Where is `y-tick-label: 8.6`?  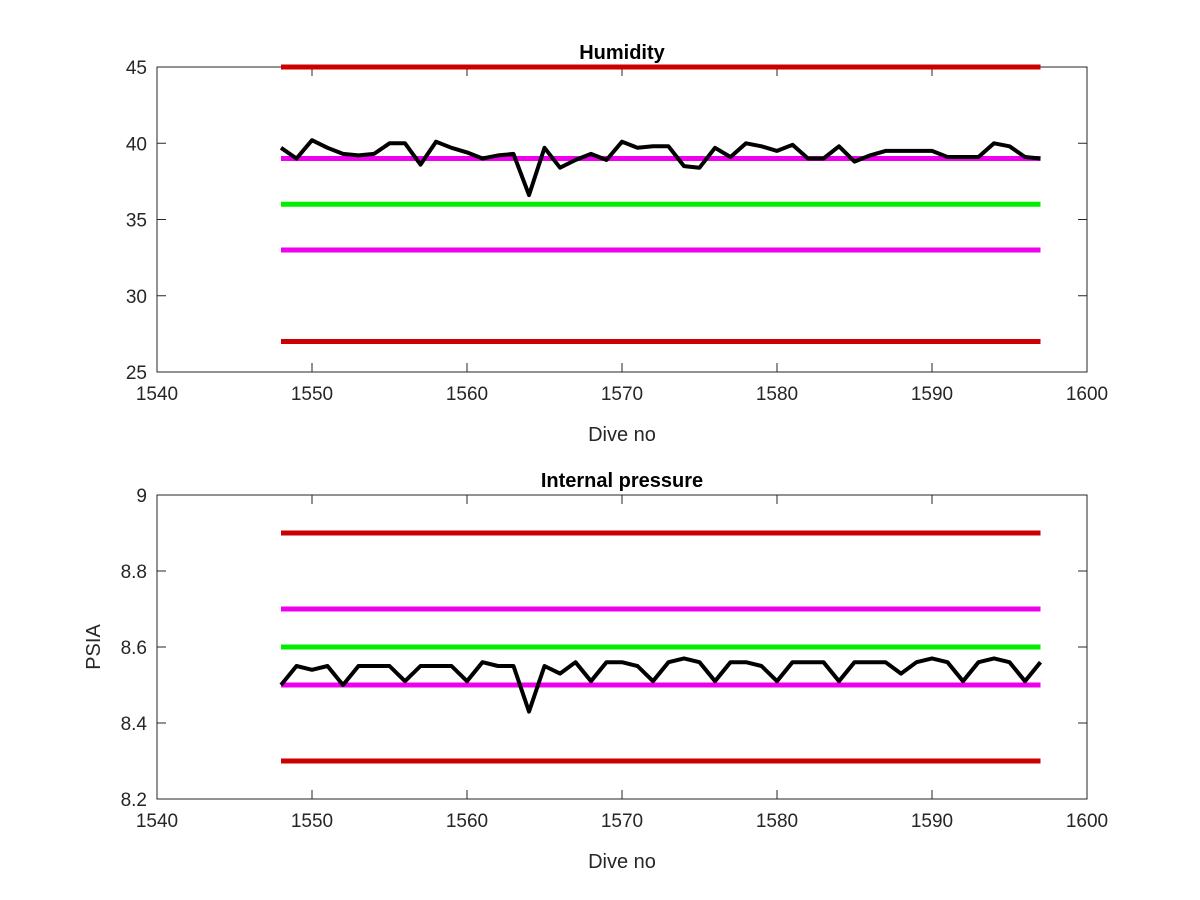 y-tick-label: 8.6 is located at coordinates (134, 648).